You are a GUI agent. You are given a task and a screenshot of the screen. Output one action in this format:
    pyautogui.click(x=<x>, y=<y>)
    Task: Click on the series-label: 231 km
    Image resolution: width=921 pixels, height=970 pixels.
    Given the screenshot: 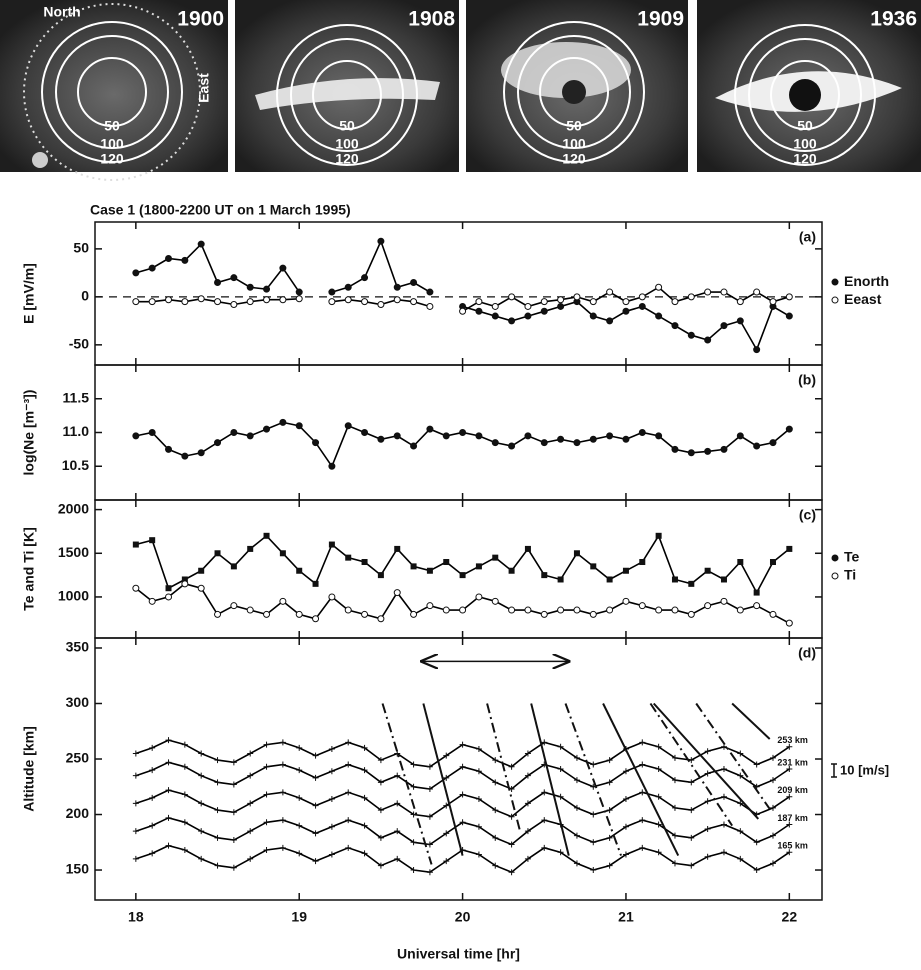 What is the action you would take?
    pyautogui.click(x=792, y=762)
    